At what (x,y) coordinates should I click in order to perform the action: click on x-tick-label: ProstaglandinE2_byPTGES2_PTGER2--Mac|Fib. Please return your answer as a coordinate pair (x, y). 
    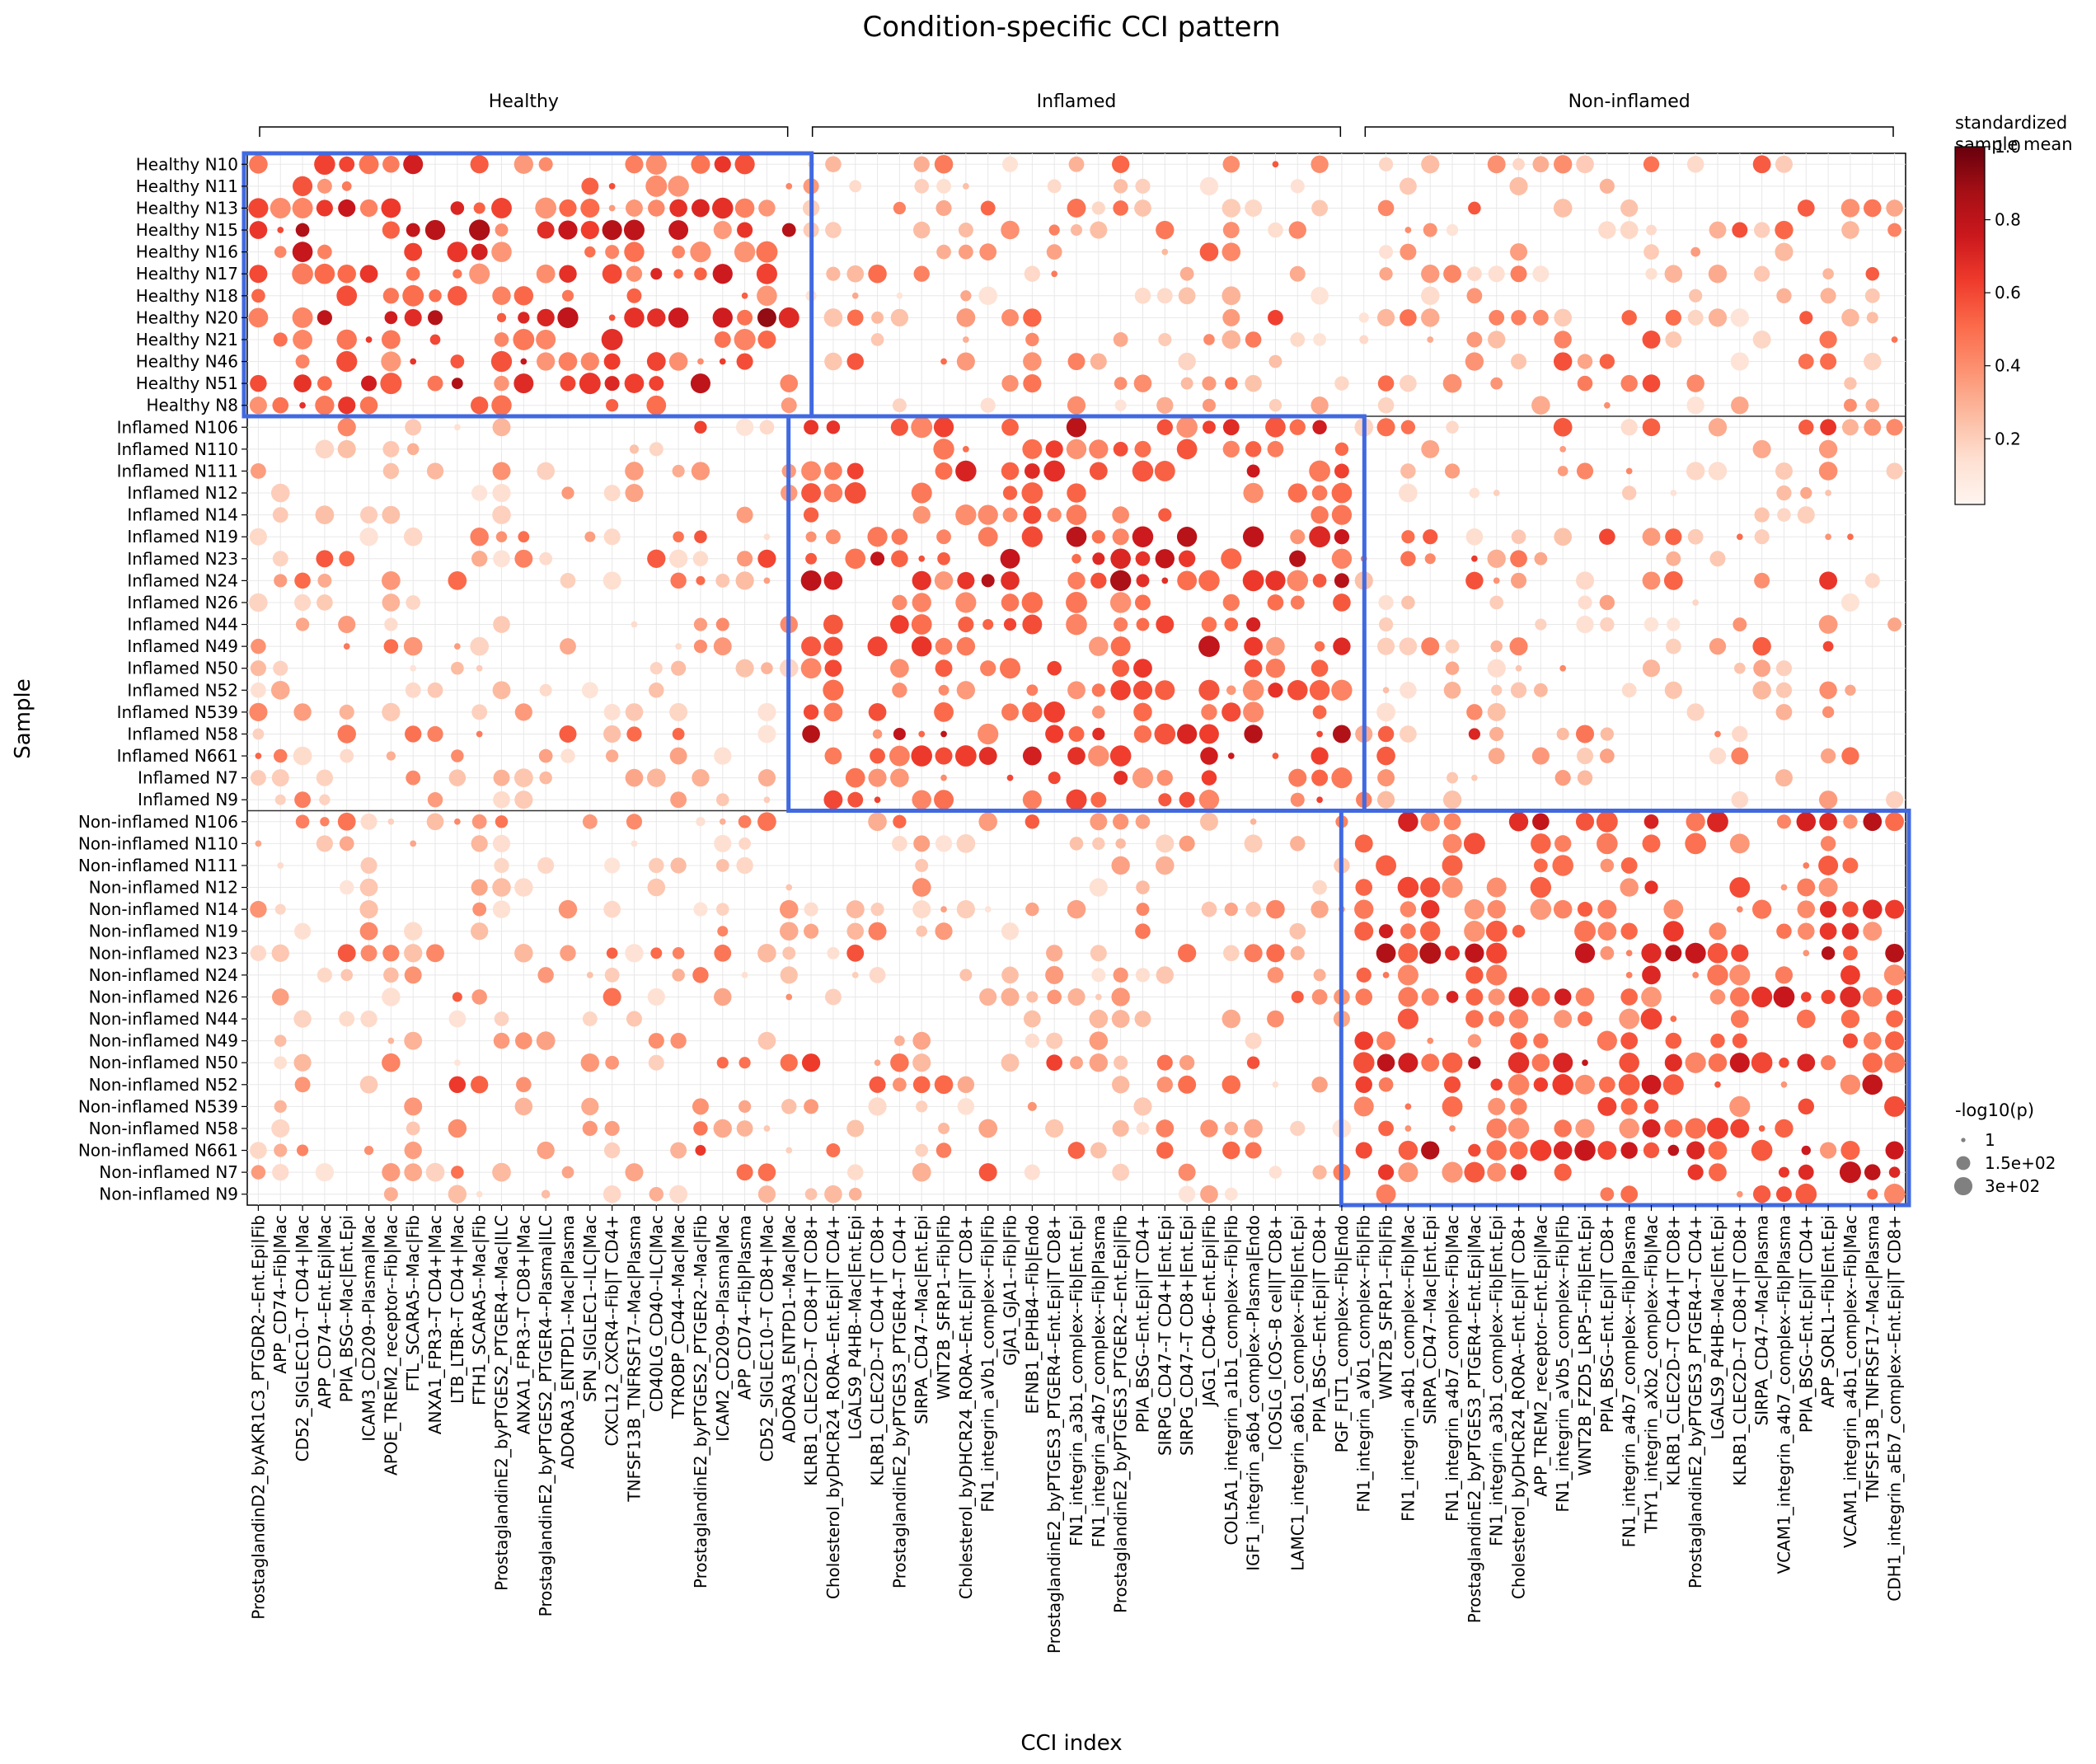
    Looking at the image, I should click on (700, 1401).